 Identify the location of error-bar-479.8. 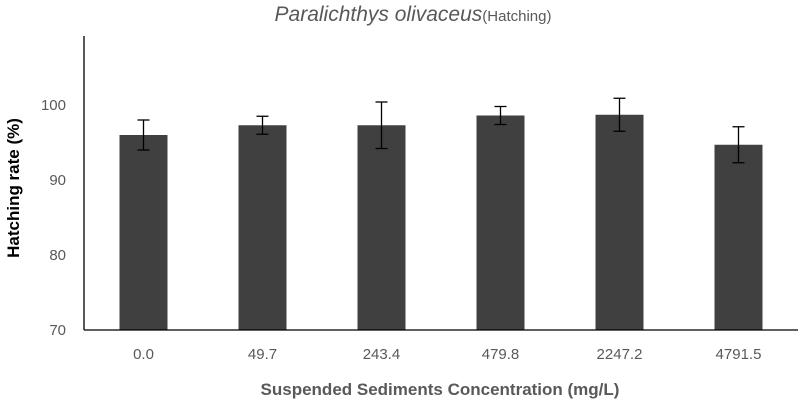
(500, 115).